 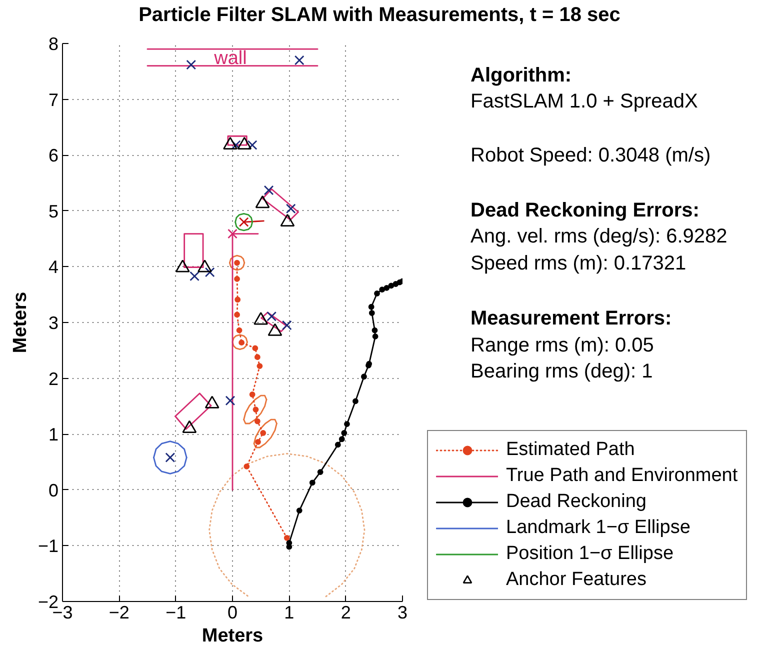 What do you see at coordinates (53, 156) in the screenshot?
I see `y-tick-label: 6` at bounding box center [53, 156].